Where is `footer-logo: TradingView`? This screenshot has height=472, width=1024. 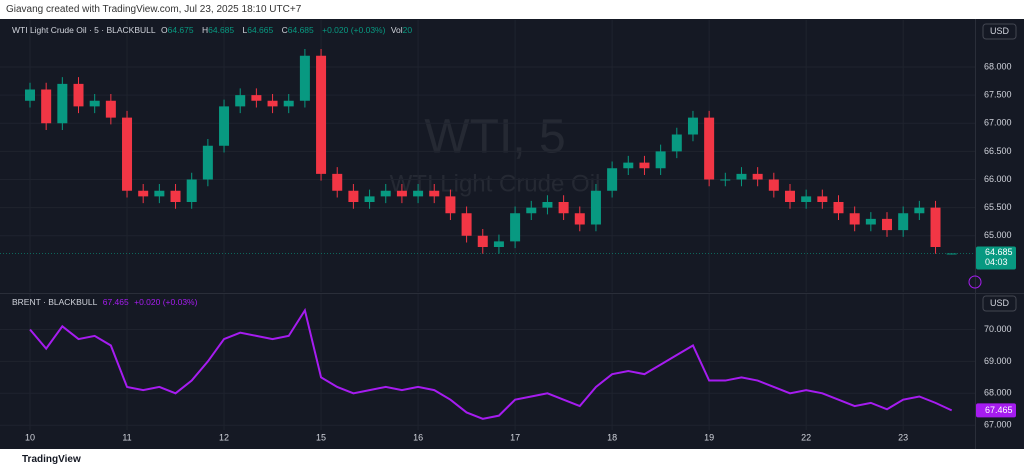
footer-logo: TradingView is located at coordinates (51, 459).